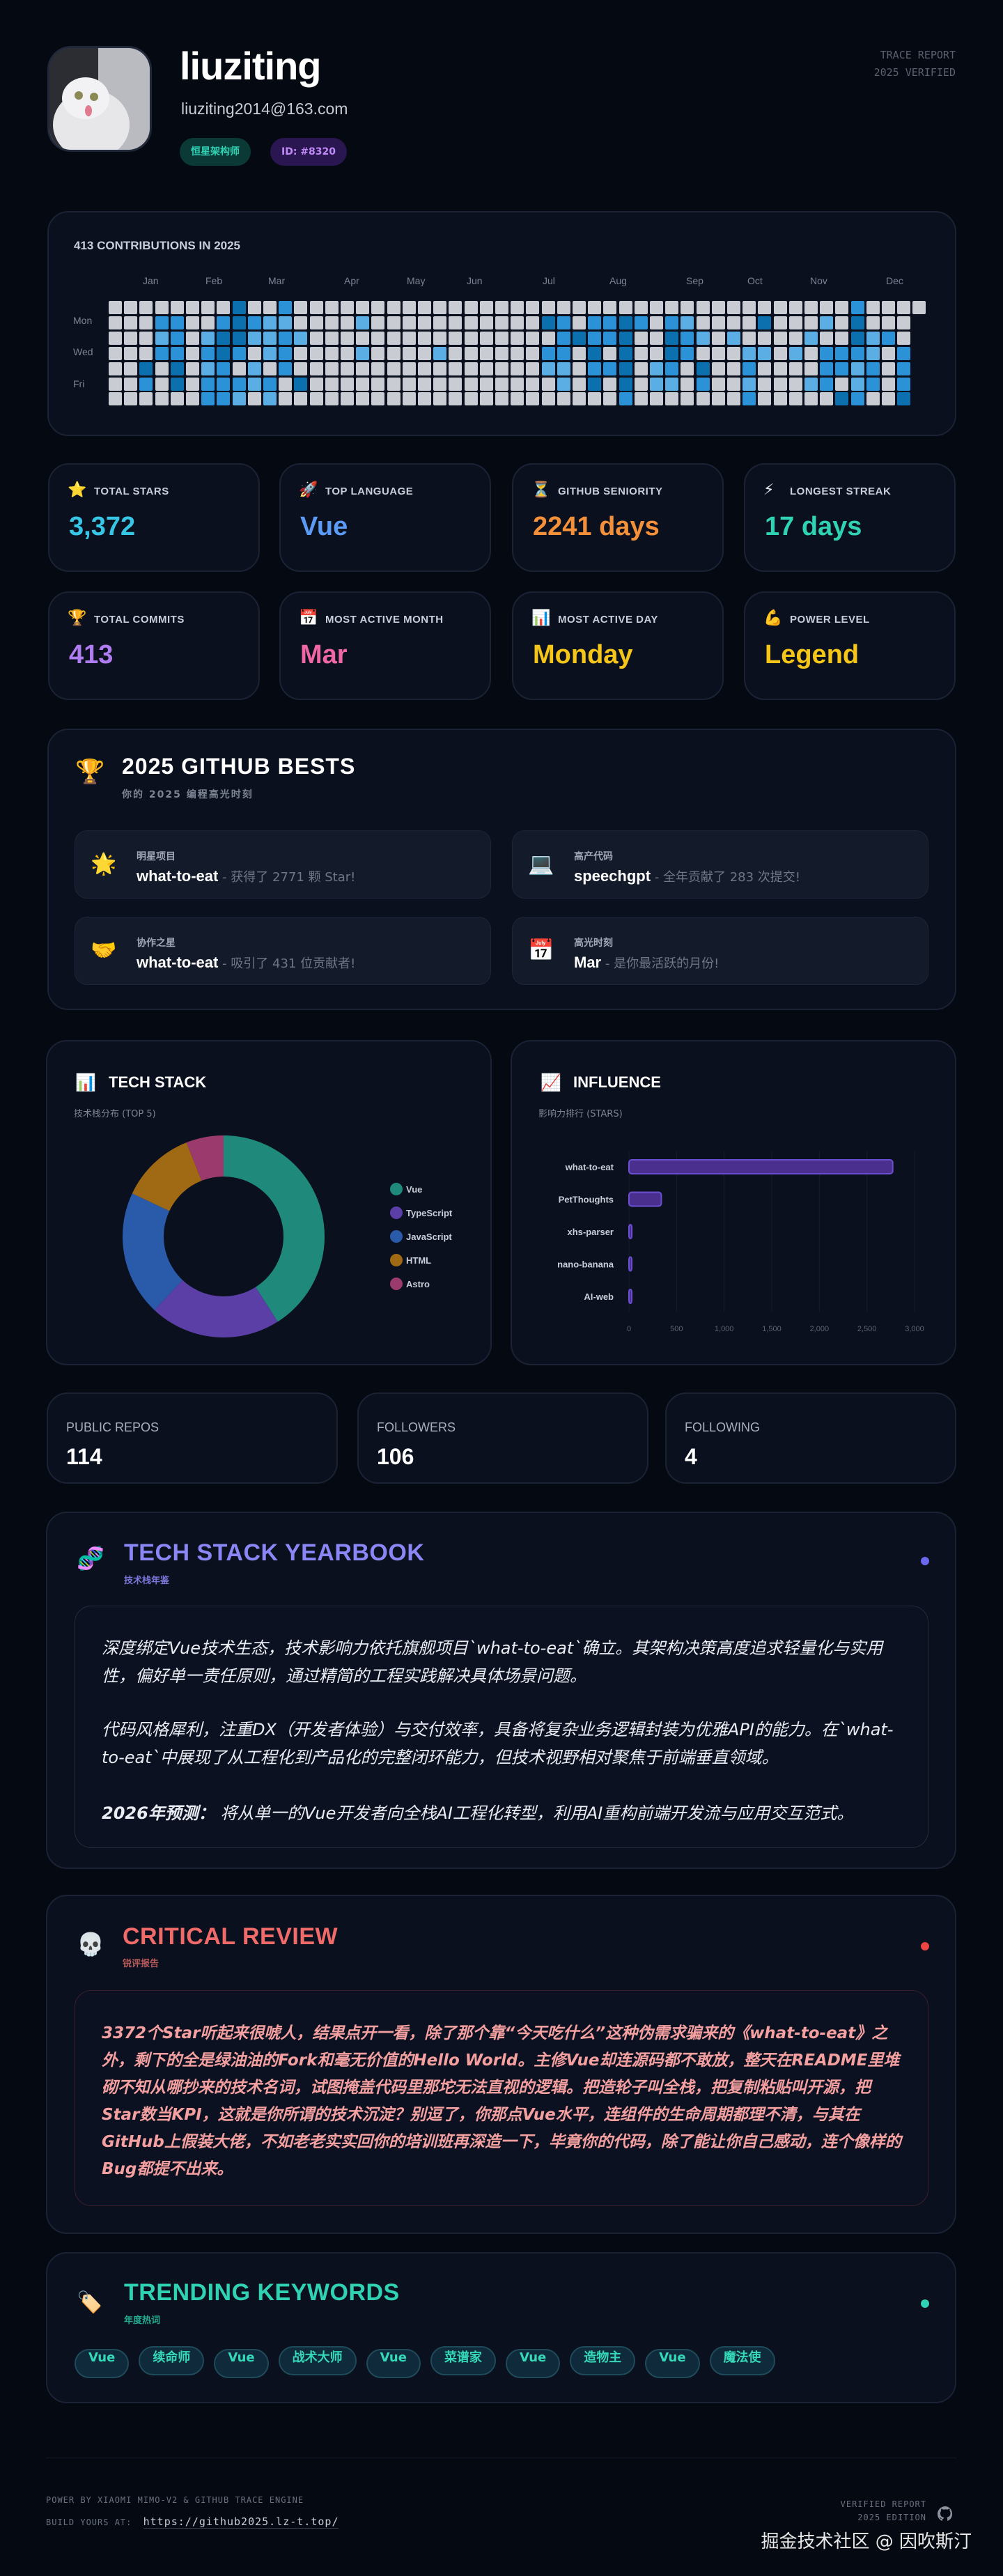 This screenshot has height=2576, width=1003. What do you see at coordinates (205, 1158) in the screenshot?
I see `donut-slice-astro` at bounding box center [205, 1158].